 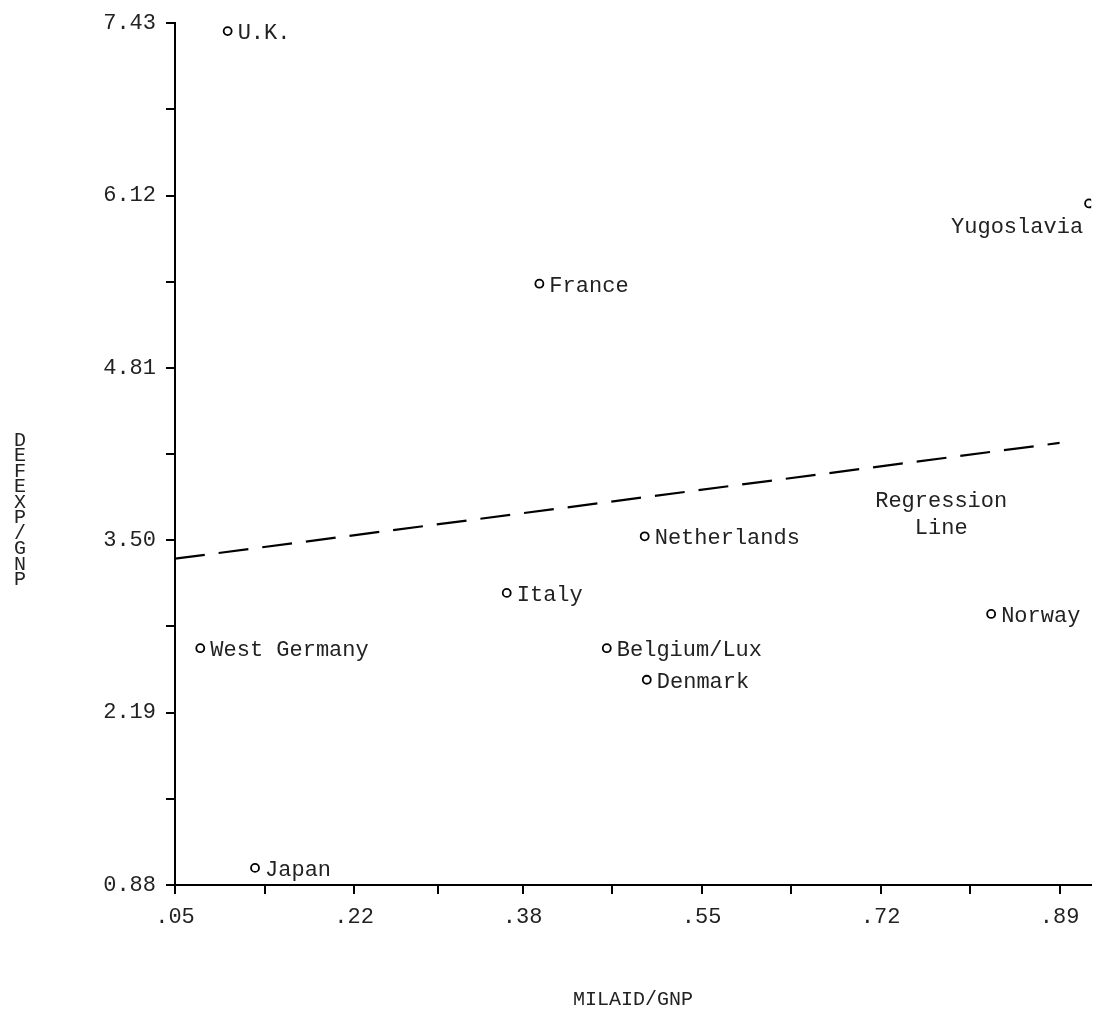 I want to click on annotation: Regression Line, so click(x=941, y=514).